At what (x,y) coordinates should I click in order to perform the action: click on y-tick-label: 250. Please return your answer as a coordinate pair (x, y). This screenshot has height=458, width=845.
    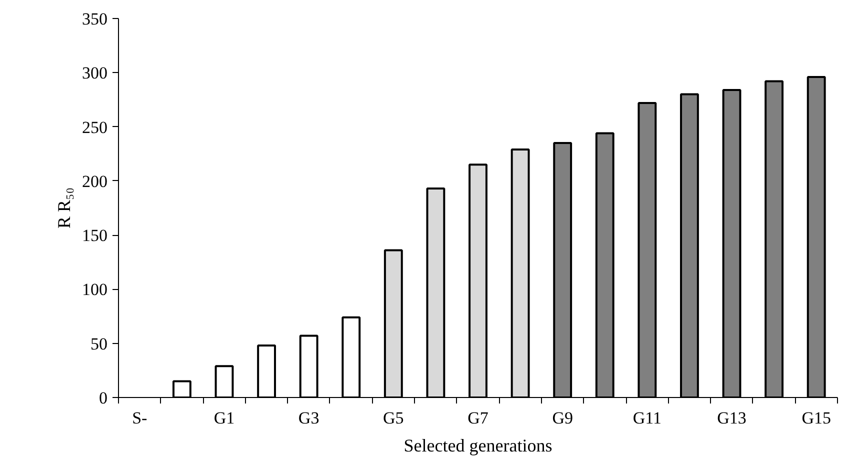
    Looking at the image, I should click on (95, 127).